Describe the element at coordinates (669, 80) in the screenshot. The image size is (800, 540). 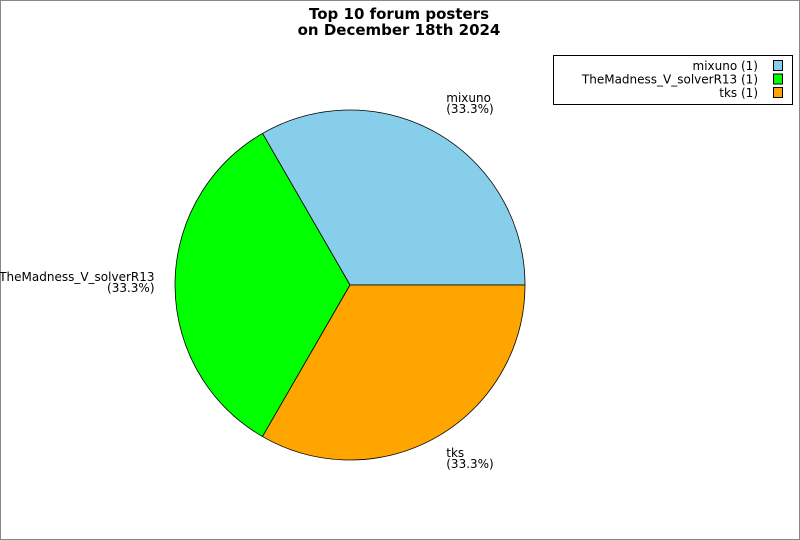
I see `legend-label: TheMadness_V_solverR13 (1)` at that location.